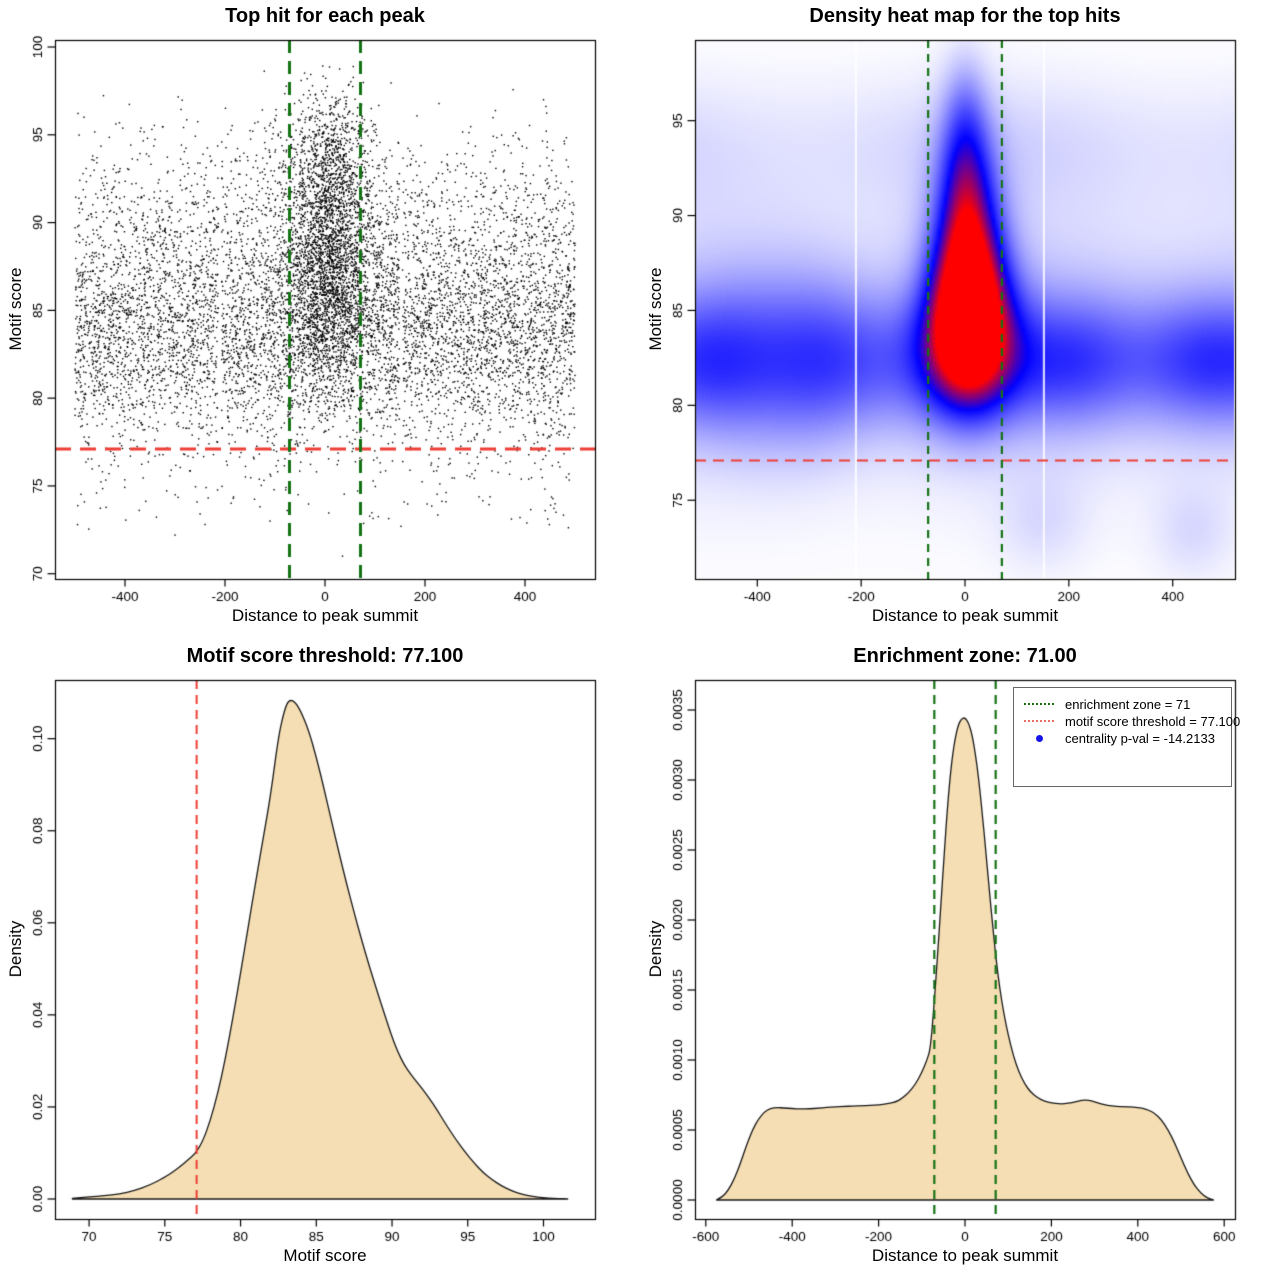 The width and height of the screenshot is (1280, 1280). I want to click on plot-title: Density heat map for the top hits, so click(965, 16).